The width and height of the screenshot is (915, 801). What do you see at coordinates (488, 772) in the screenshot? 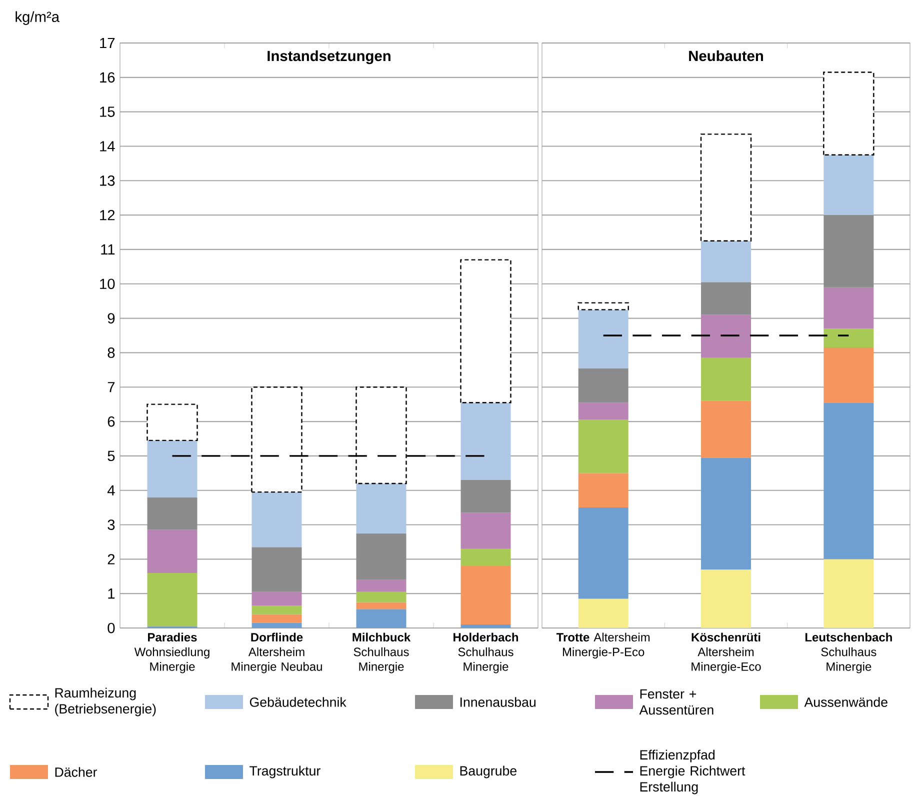
I see `legend-label: Baugrube` at bounding box center [488, 772].